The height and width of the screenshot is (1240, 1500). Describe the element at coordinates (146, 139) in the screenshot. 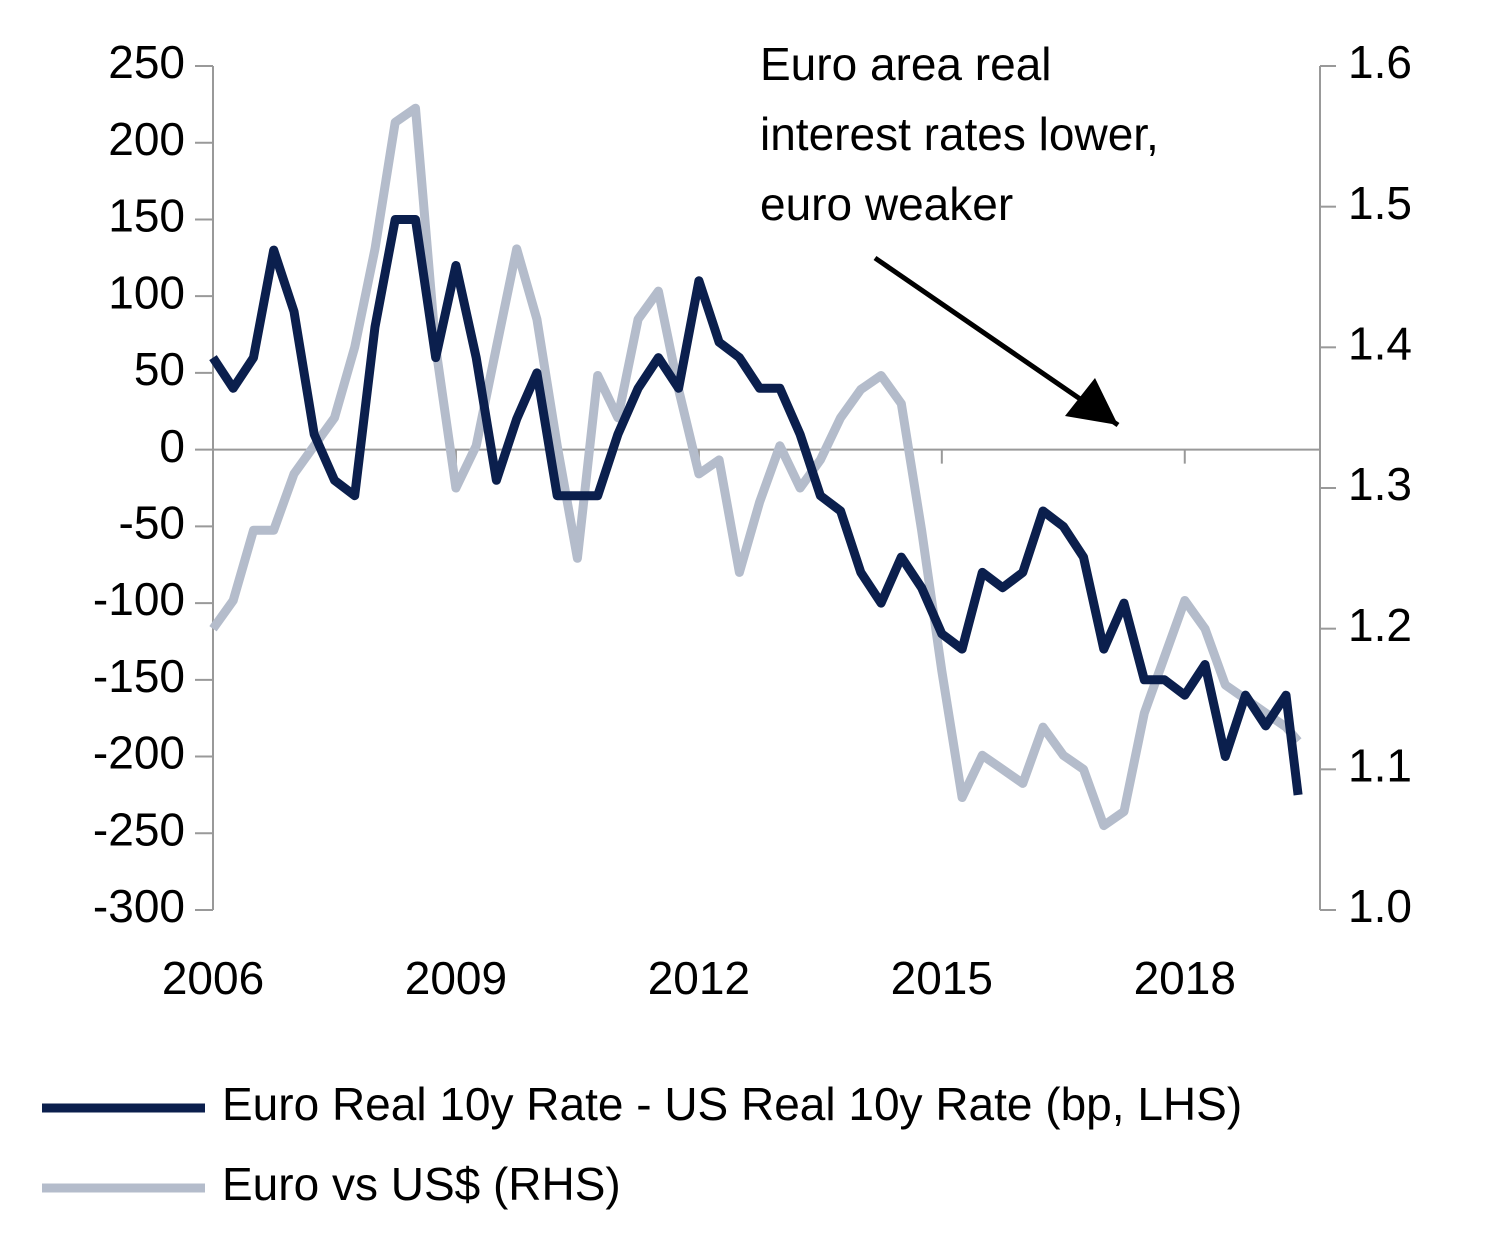

I see `y-tick-label: 200` at that location.